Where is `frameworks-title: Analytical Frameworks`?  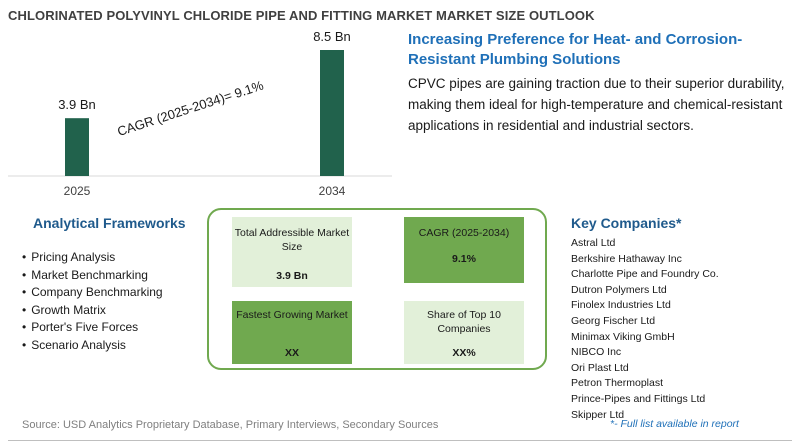 frameworks-title: Analytical Frameworks is located at coordinates (109, 223).